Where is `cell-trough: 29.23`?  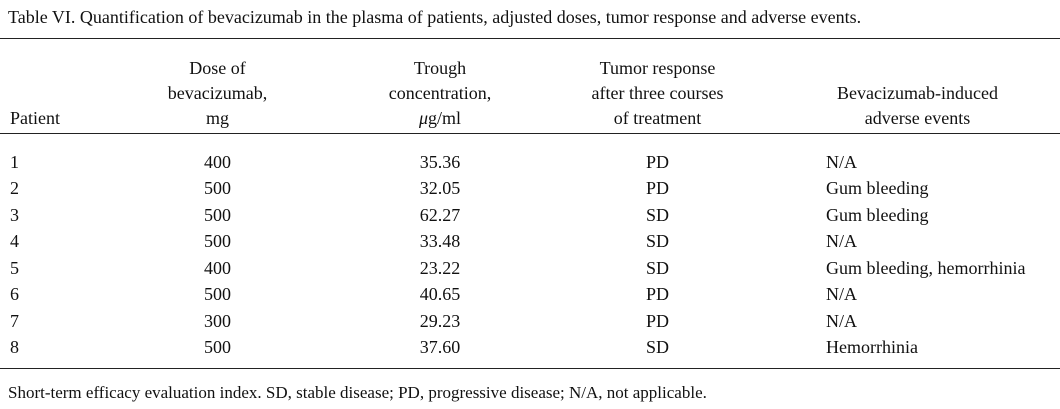 cell-trough: 29.23 is located at coordinates (440, 321).